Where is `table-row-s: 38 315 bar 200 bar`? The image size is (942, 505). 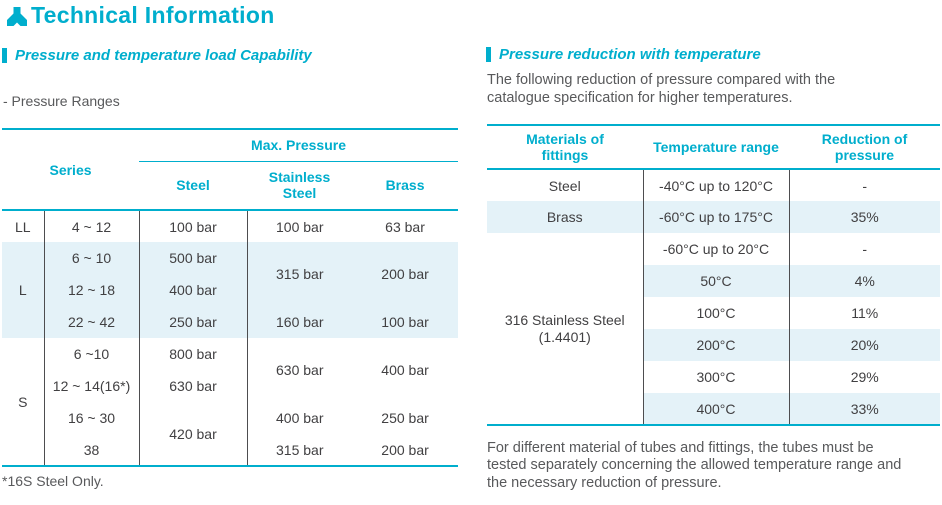
table-row-s: 38 315 bar 200 bar is located at coordinates (230, 450).